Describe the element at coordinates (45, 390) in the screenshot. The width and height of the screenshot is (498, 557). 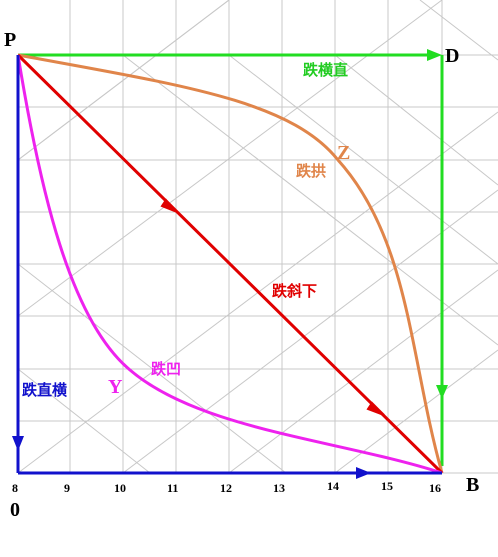
I see `label-vertical-then-horizontal: 跌直横` at that location.